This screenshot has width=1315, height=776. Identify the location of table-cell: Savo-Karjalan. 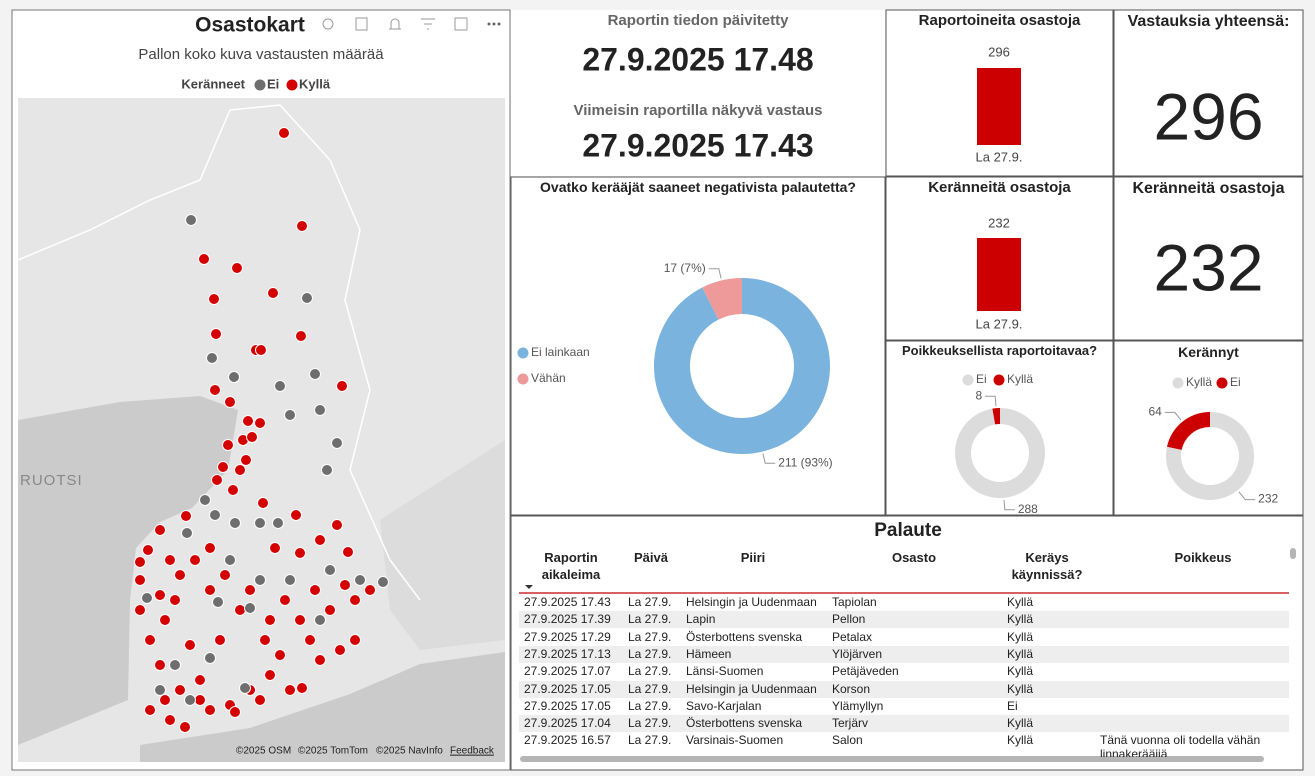
(724, 705).